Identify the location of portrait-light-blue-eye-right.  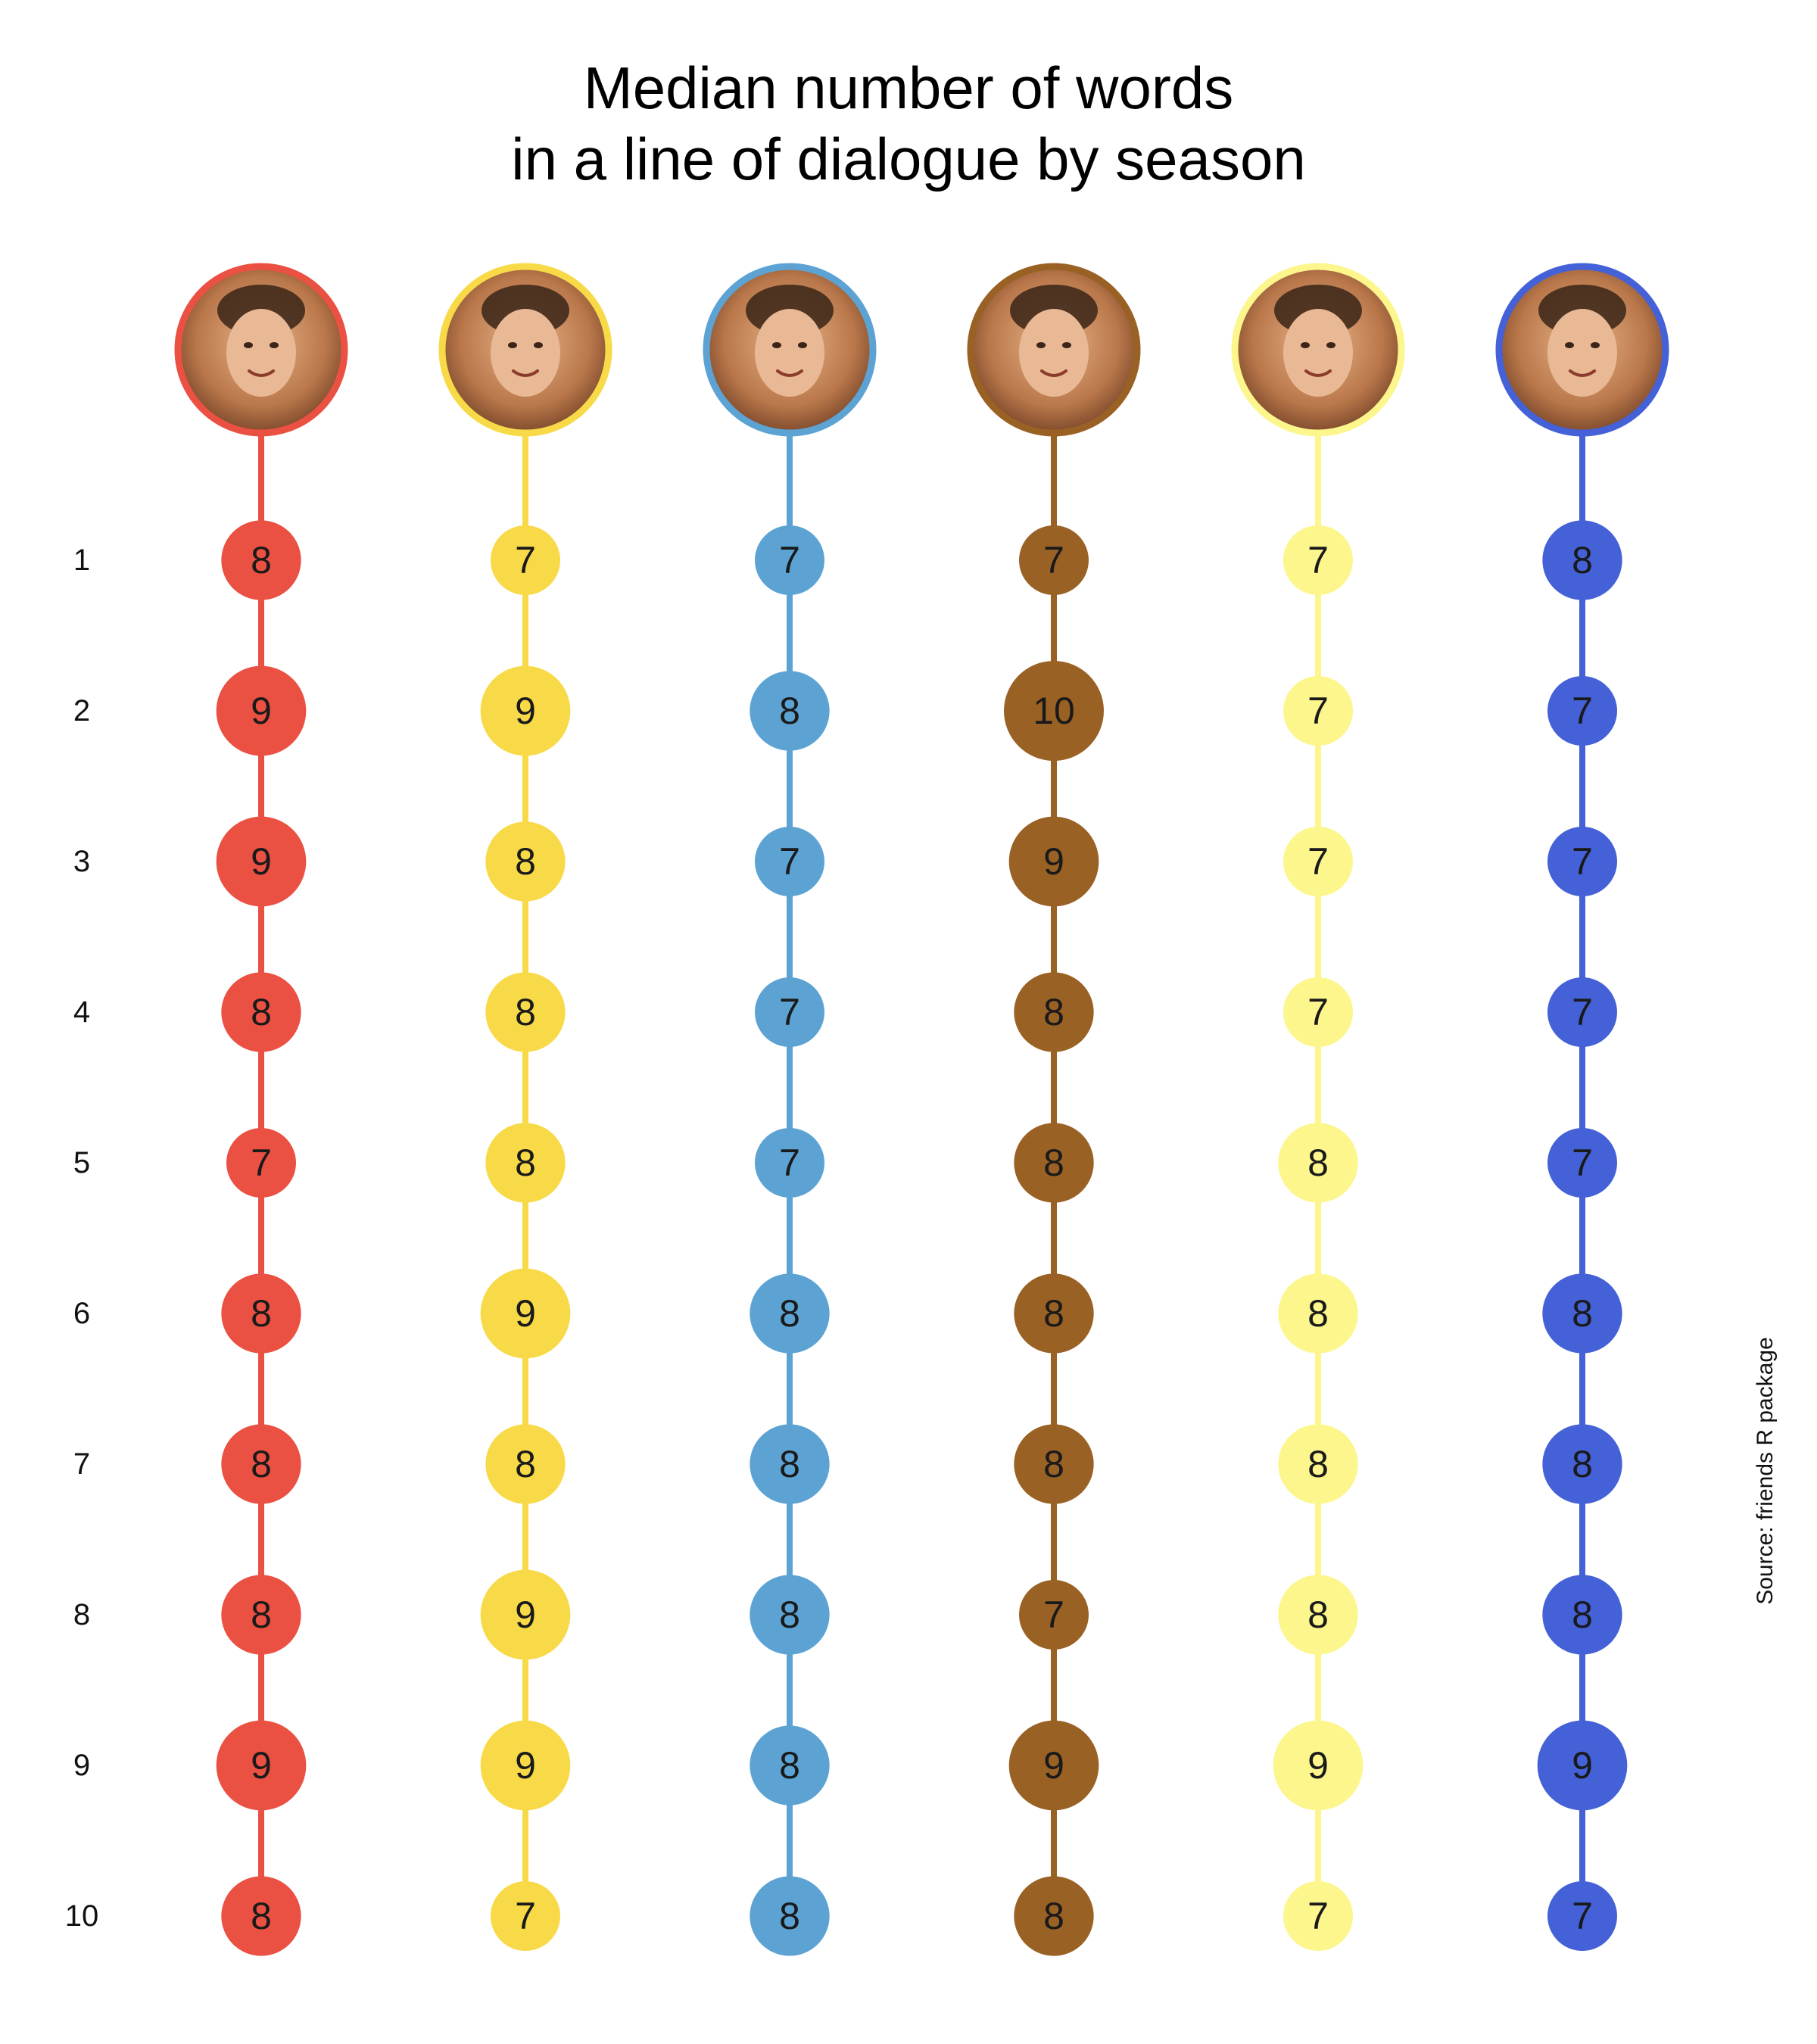
(802, 345).